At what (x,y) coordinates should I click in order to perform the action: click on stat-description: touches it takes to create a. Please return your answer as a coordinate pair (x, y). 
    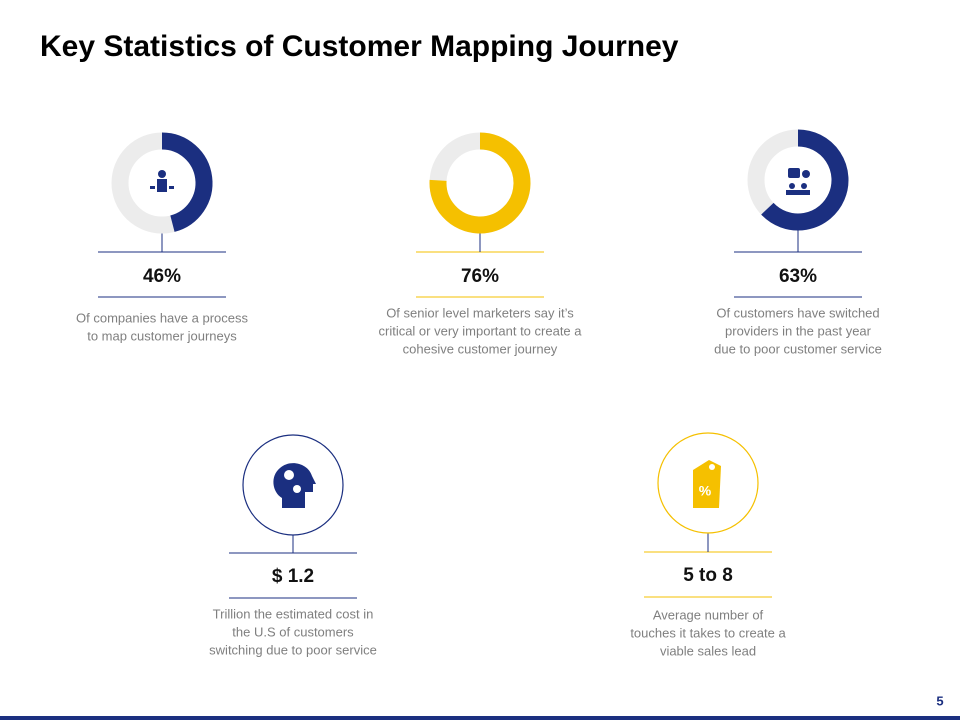
    Looking at the image, I should click on (708, 632).